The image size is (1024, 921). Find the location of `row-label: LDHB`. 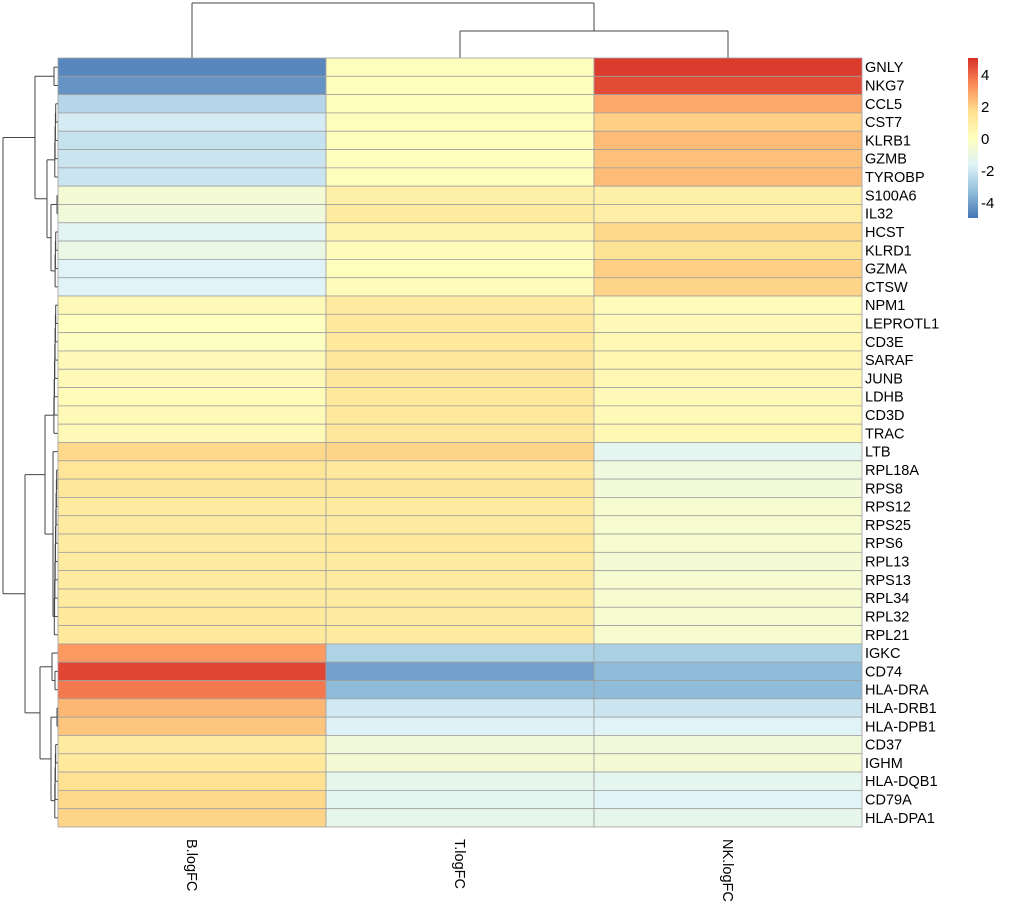

row-label: LDHB is located at coordinates (884, 398).